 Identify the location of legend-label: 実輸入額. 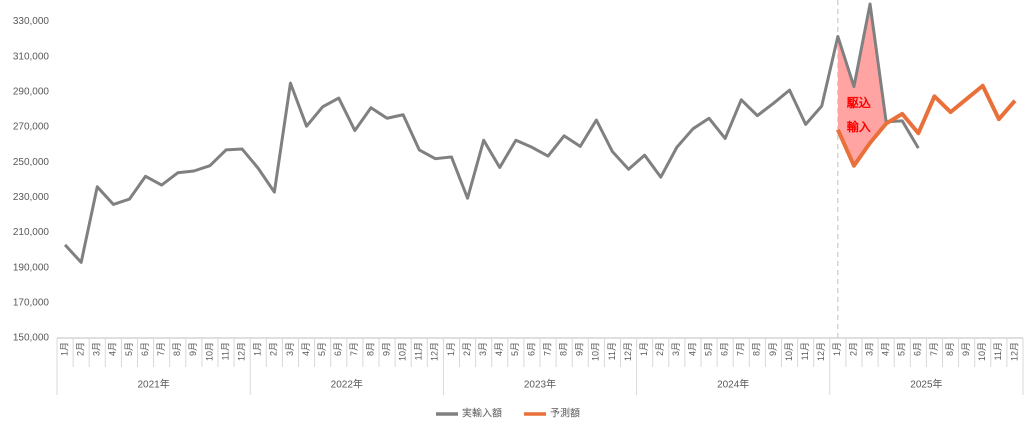
(482, 413).